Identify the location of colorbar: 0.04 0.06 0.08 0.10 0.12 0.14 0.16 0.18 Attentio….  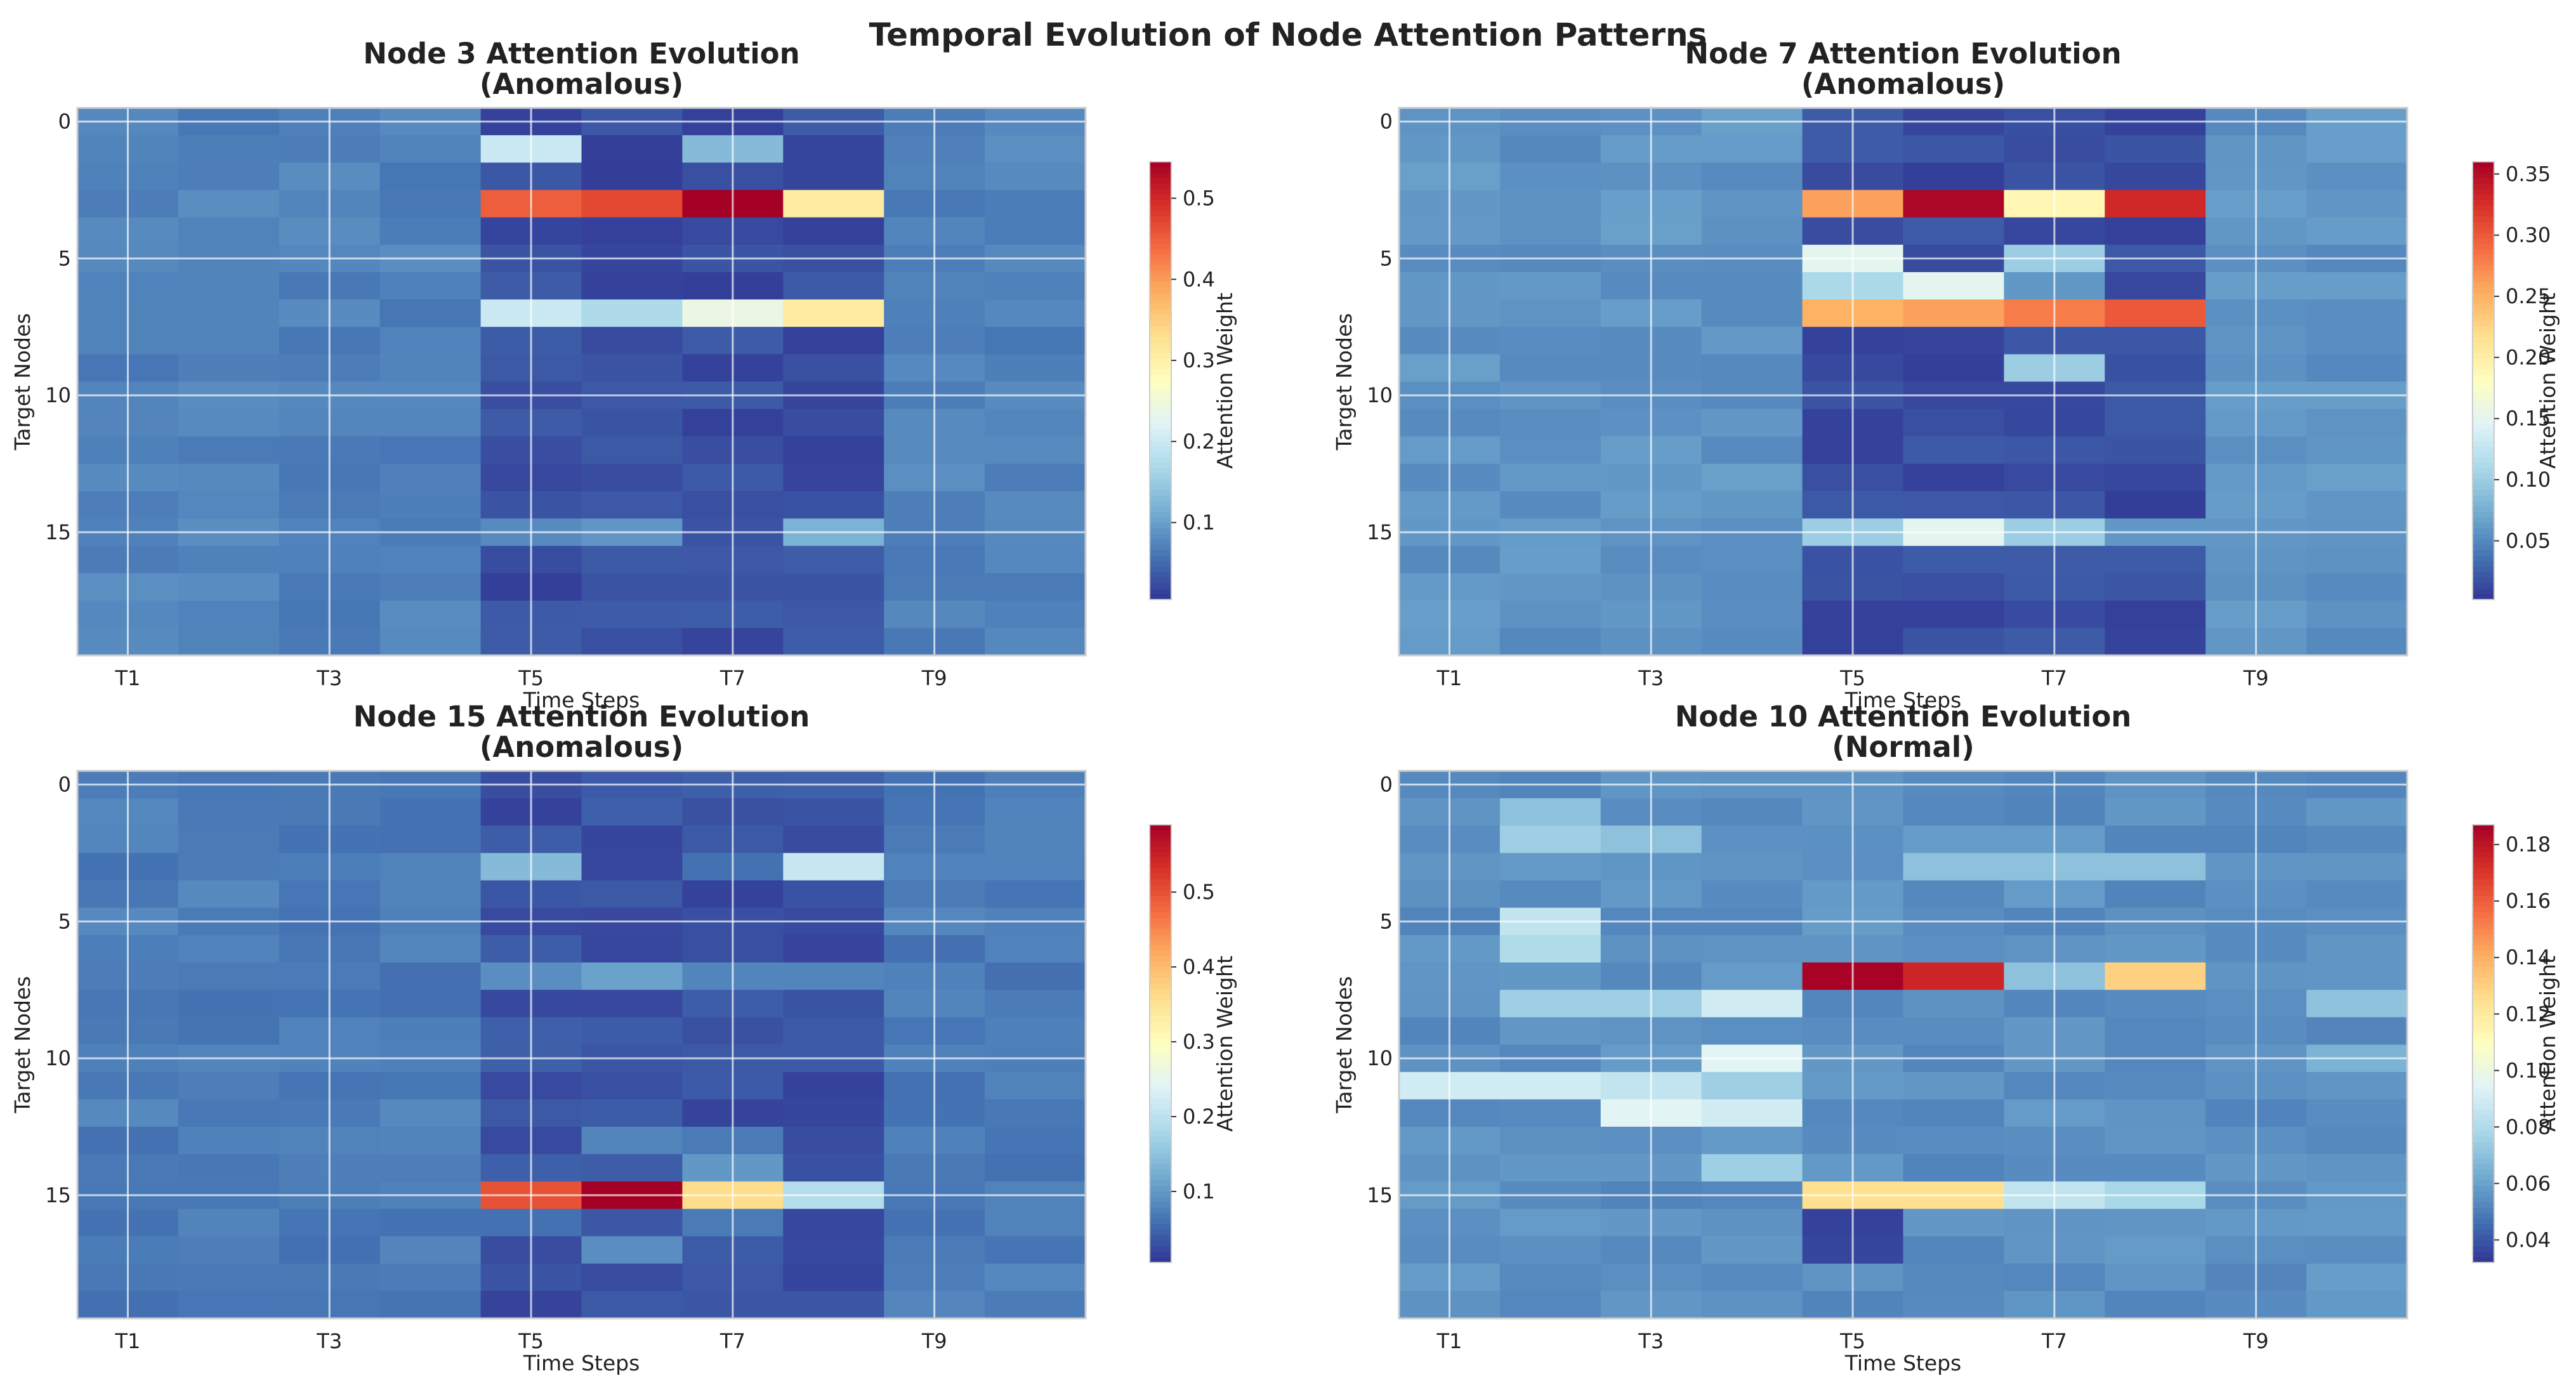
(2516, 1043).